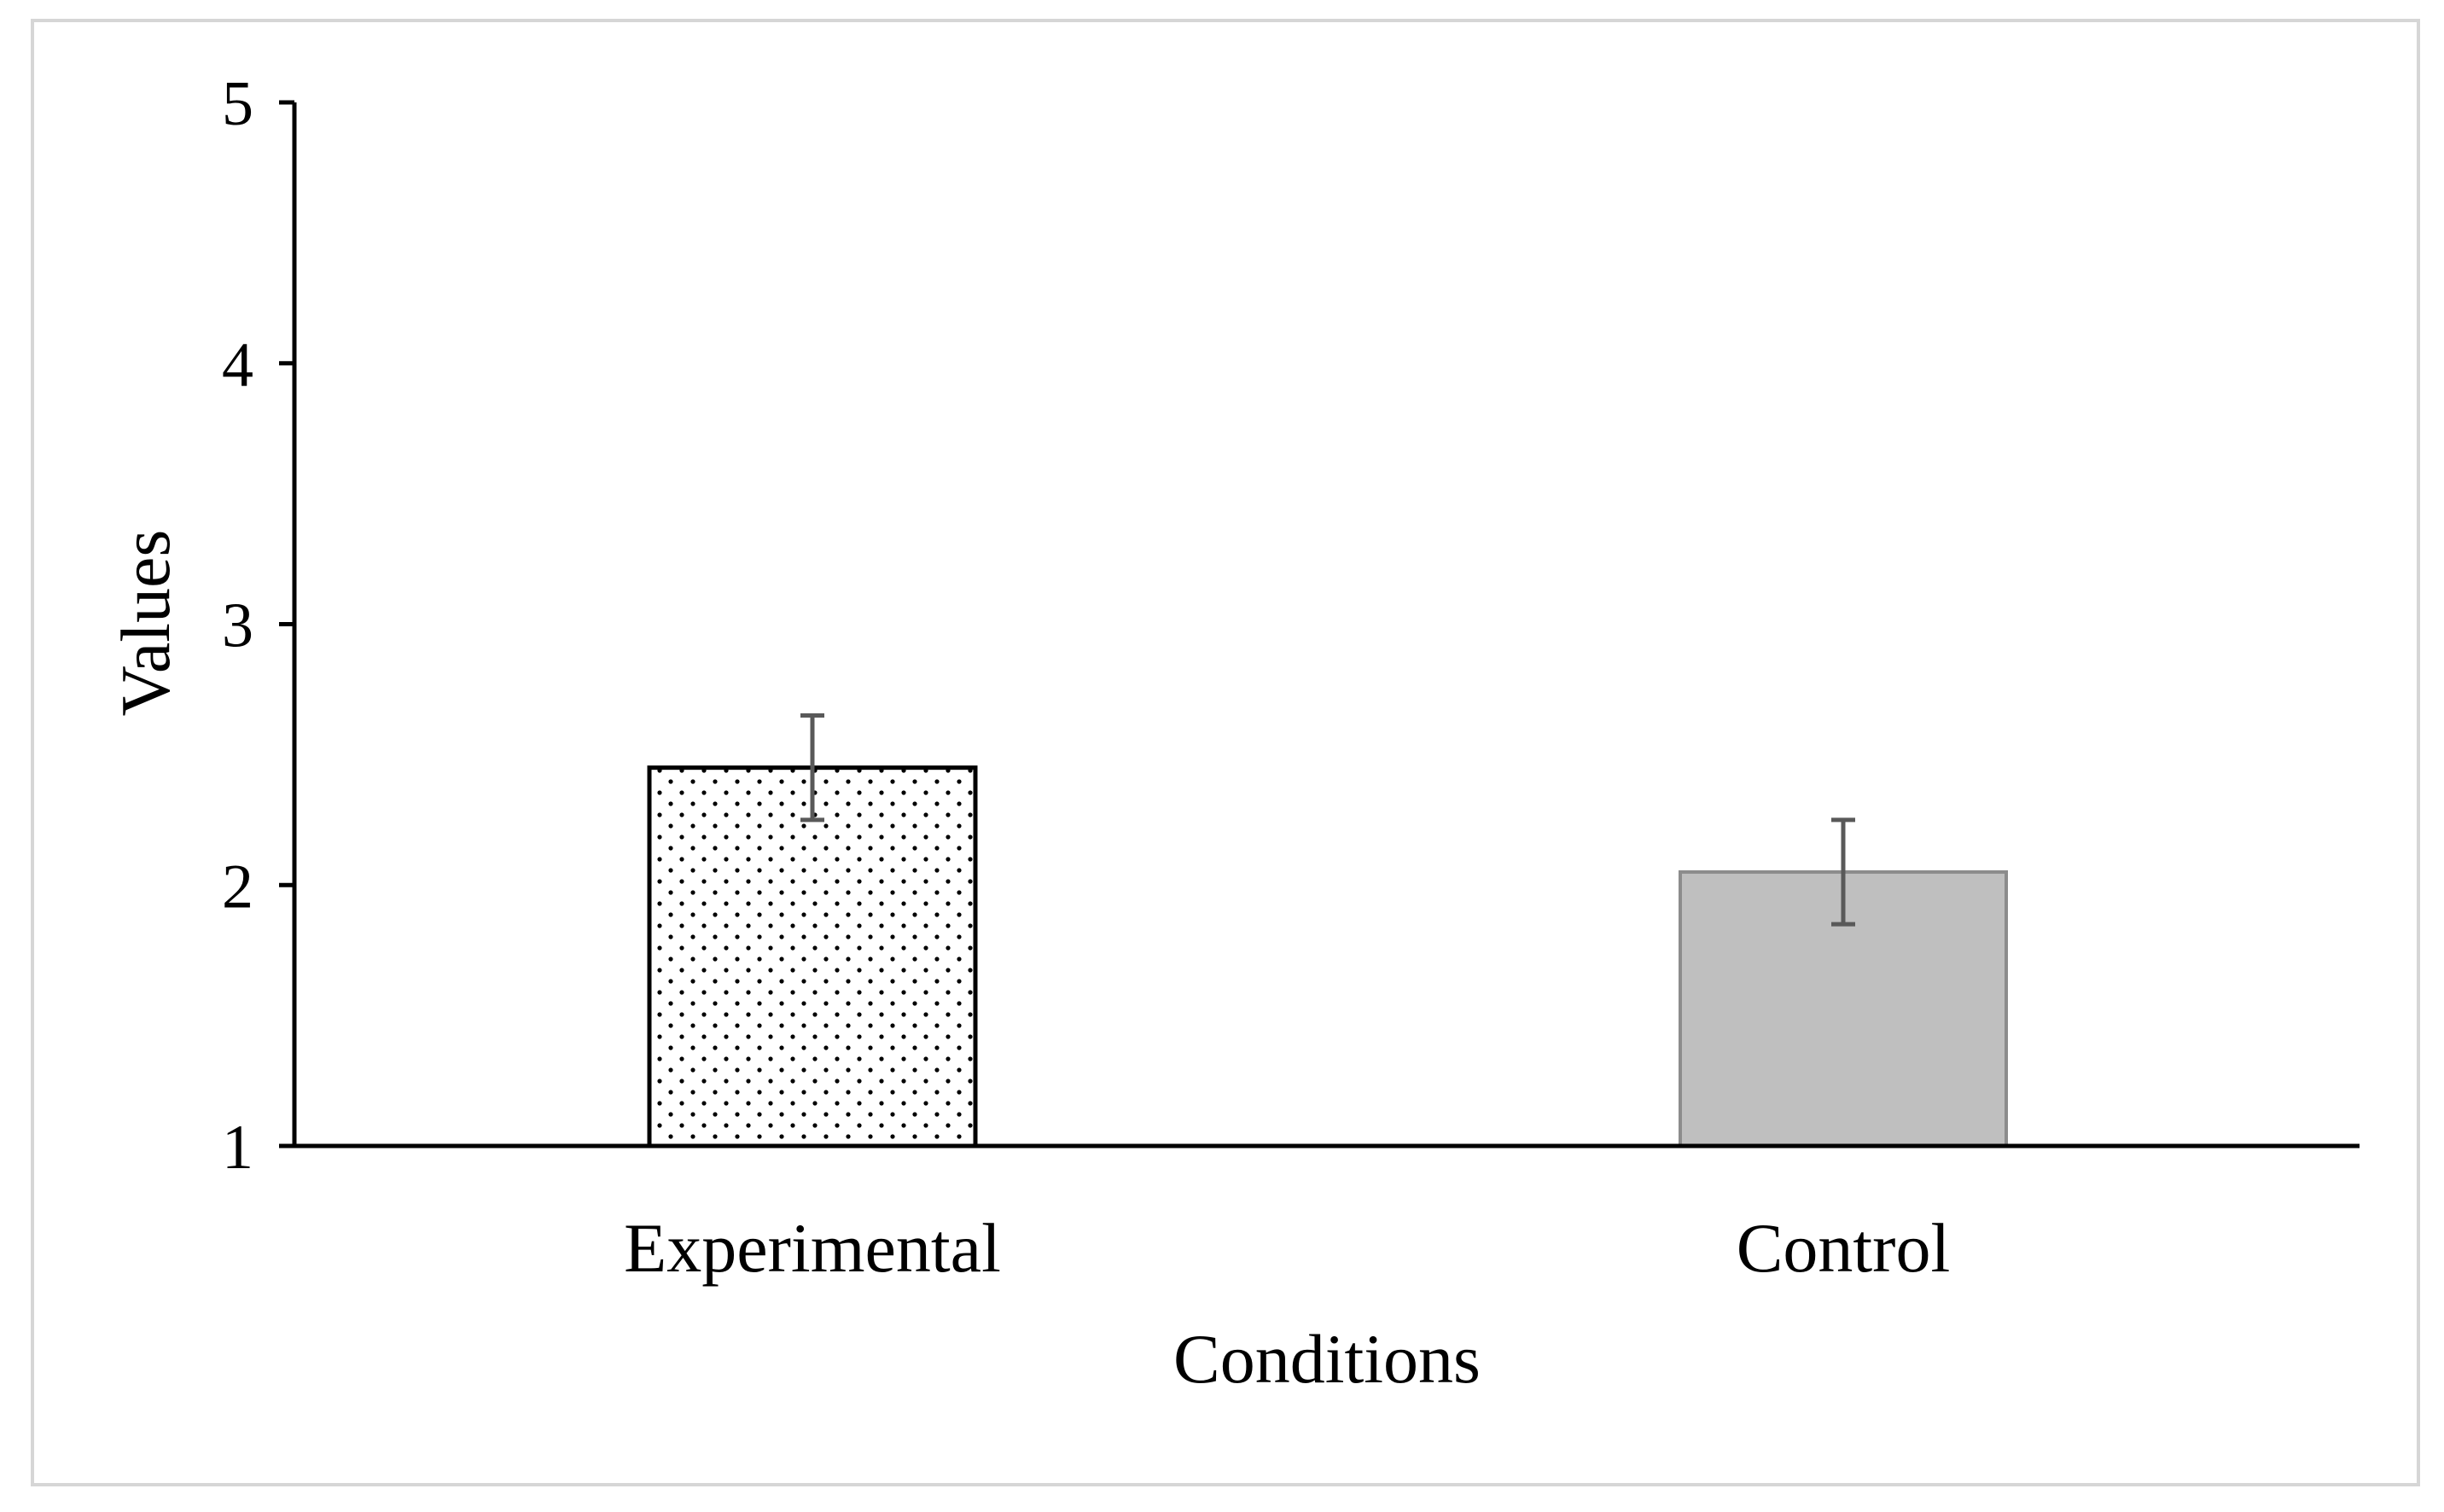  I want to click on error-bar-control, so click(1843, 872).